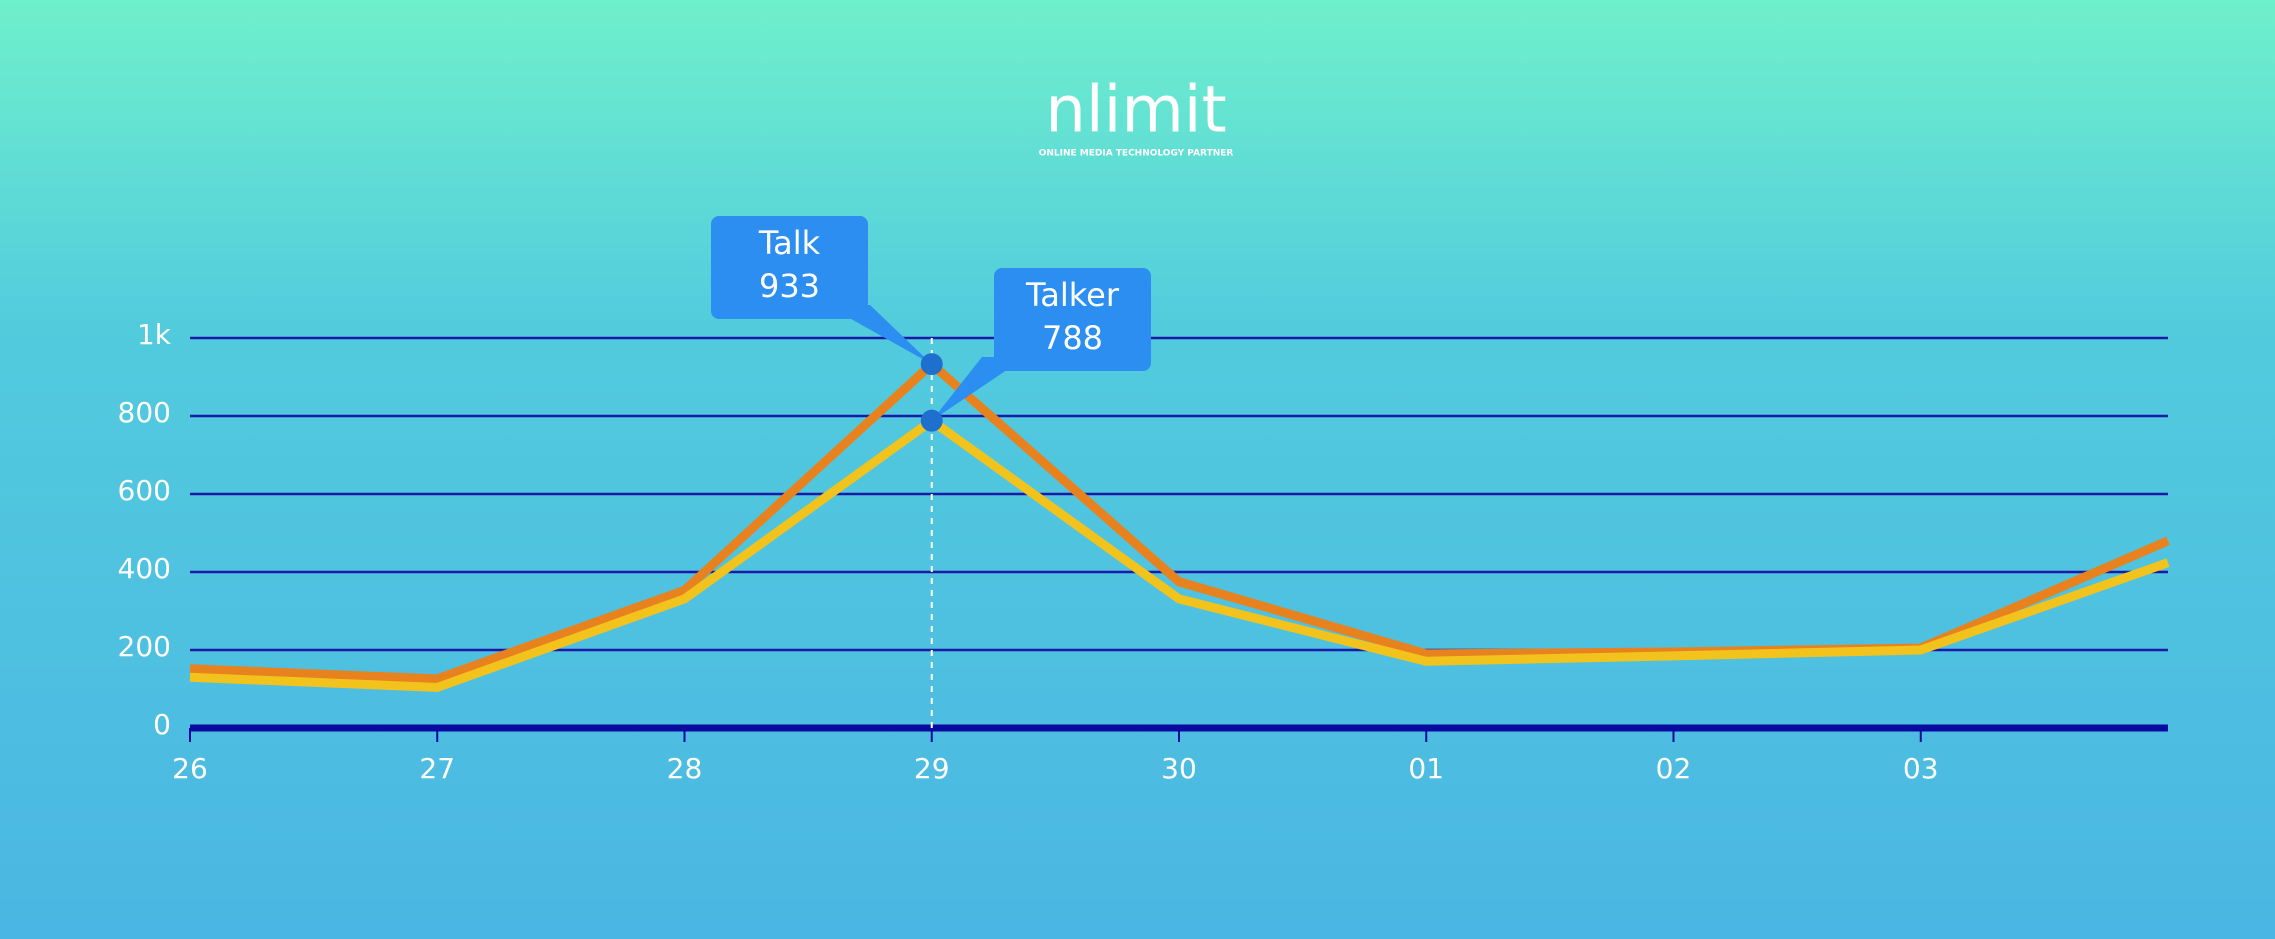 Image resolution: width=2275 pixels, height=939 pixels. I want to click on y-tick-label: 0, so click(162, 724).